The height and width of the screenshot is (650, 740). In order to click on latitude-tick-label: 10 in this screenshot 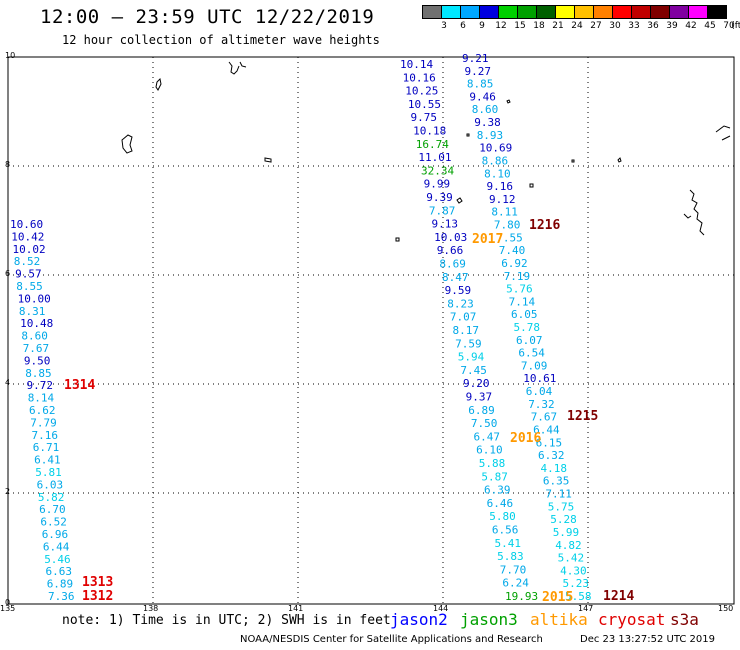, I will do `click(10, 55)`.